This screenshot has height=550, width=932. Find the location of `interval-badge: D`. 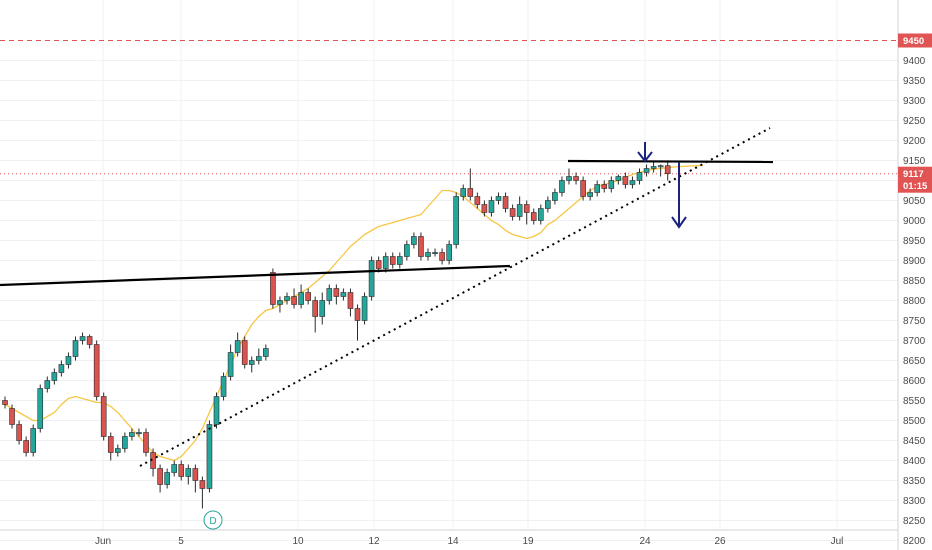

interval-badge: D is located at coordinates (213, 520).